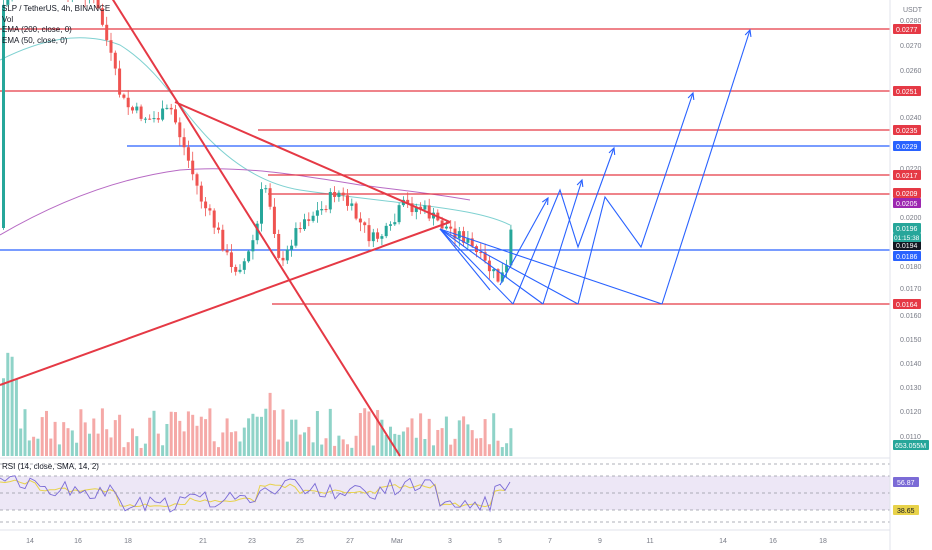 The width and height of the screenshot is (932, 550). I want to click on price-tick: 0.0160, so click(911, 316).